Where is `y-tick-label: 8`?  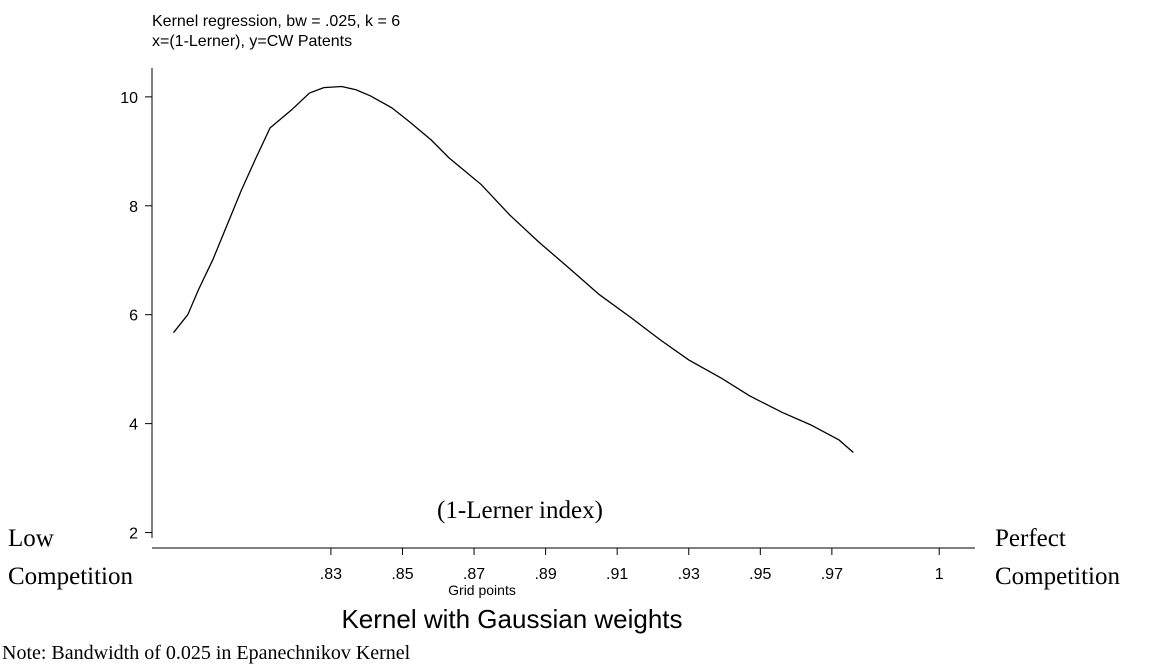 y-tick-label: 8 is located at coordinates (133, 207).